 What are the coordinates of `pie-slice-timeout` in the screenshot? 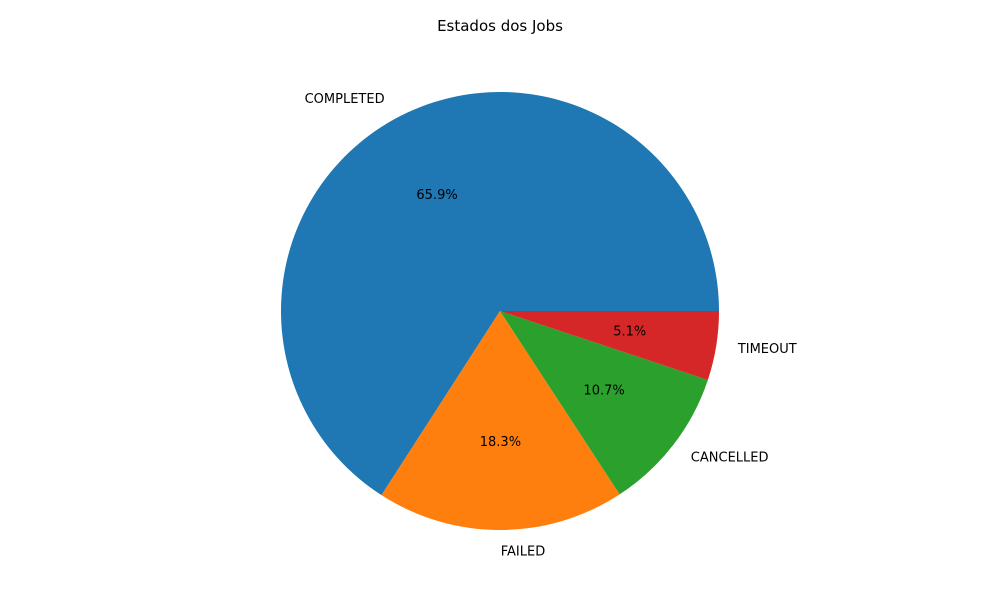 It's located at (609, 345).